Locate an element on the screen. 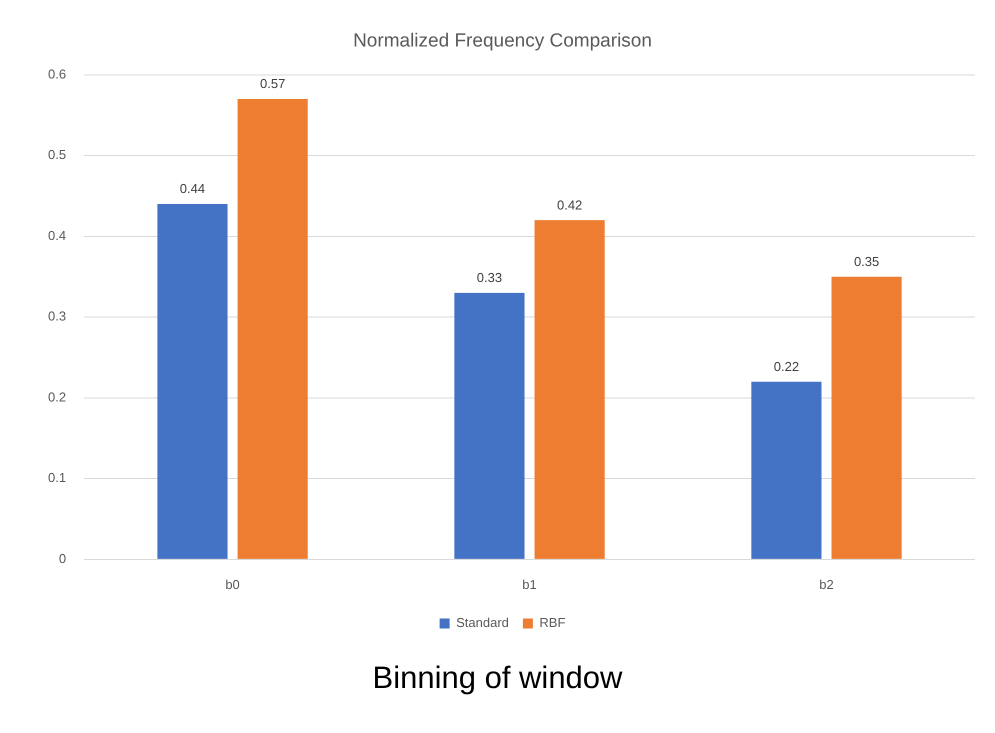 The image size is (995, 733). data-label: 0.57 is located at coordinates (273, 84).